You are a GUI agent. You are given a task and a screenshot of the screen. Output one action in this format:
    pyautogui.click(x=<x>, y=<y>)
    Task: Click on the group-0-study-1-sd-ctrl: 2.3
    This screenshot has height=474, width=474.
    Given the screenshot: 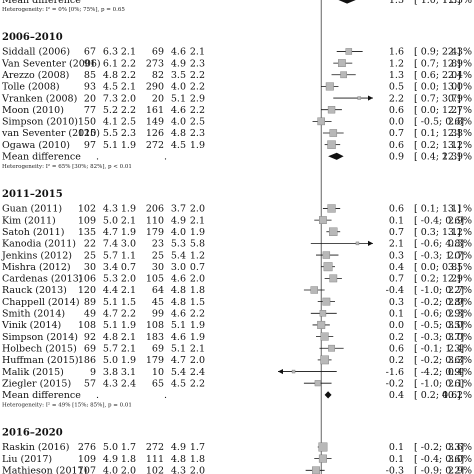 What is the action you would take?
    pyautogui.click(x=197, y=63)
    